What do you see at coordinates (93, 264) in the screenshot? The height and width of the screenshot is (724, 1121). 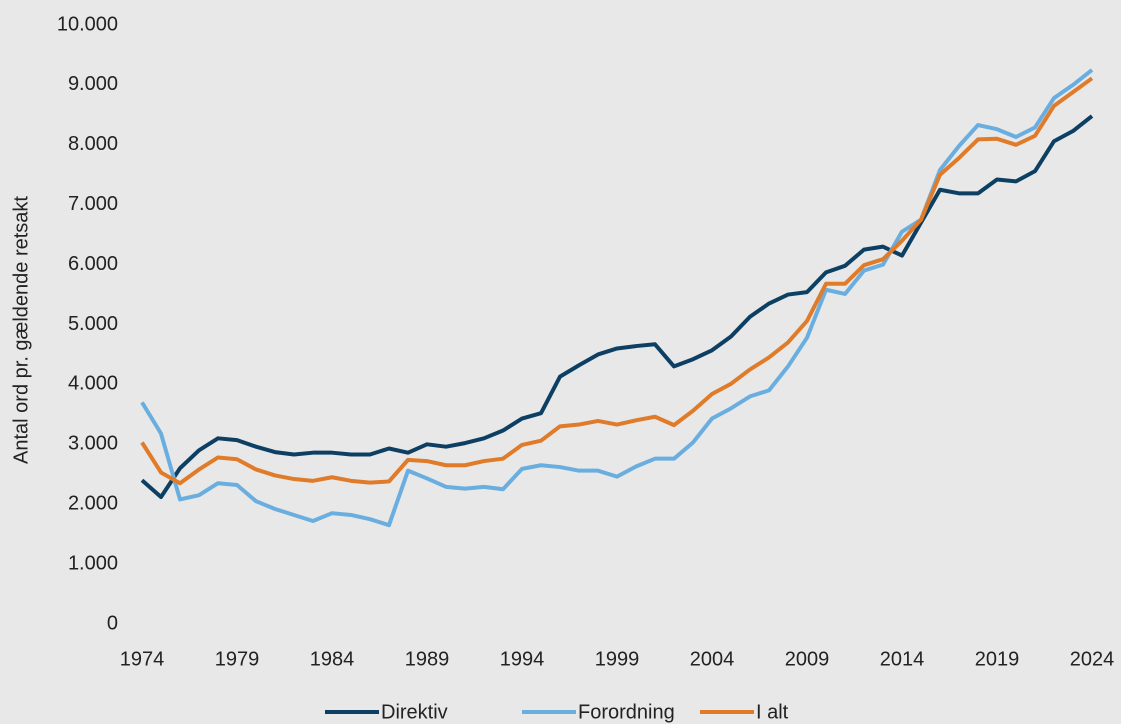 I see `y-tick-label: 6.000` at bounding box center [93, 264].